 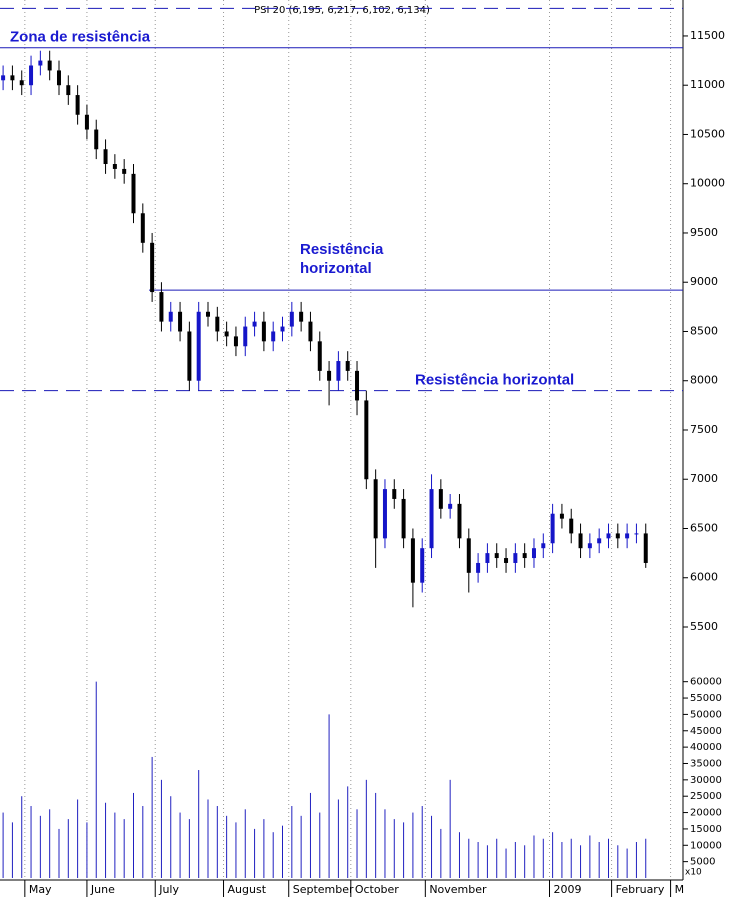 What do you see at coordinates (706, 780) in the screenshot?
I see `y-tick-label: 30000` at bounding box center [706, 780].